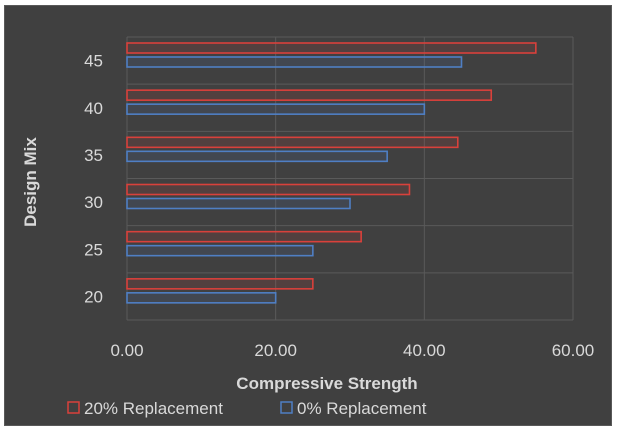 The width and height of the screenshot is (619, 432). I want to click on legend: 20% Replacement 0% Replacement, so click(247, 408).